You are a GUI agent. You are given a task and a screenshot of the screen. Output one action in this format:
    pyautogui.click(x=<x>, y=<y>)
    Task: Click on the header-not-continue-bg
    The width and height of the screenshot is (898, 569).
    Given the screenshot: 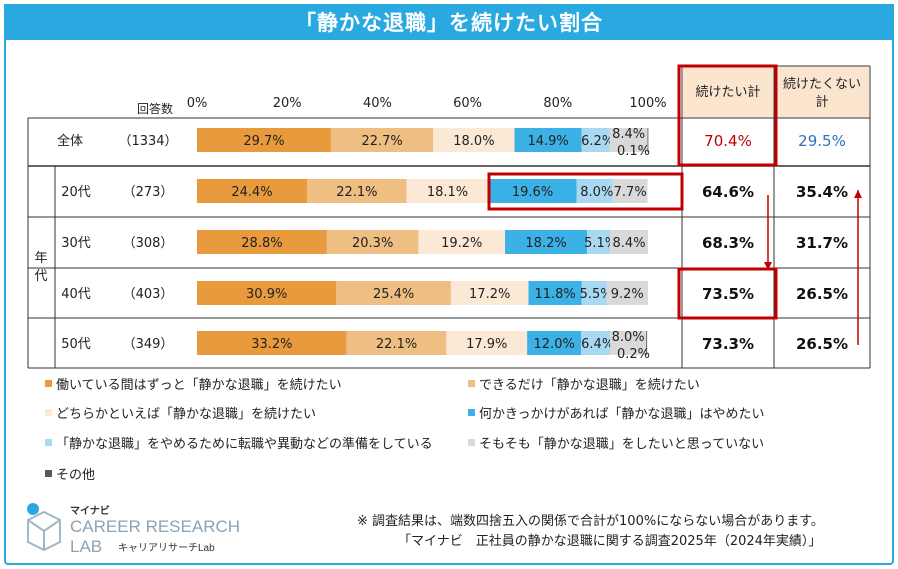 What is the action you would take?
    pyautogui.click(x=822, y=92)
    